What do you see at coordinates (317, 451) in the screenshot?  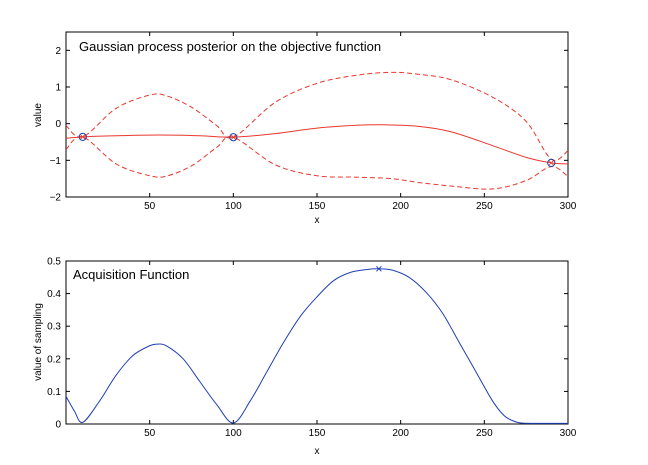 I see `acquisition-x-axis-label: x` at bounding box center [317, 451].